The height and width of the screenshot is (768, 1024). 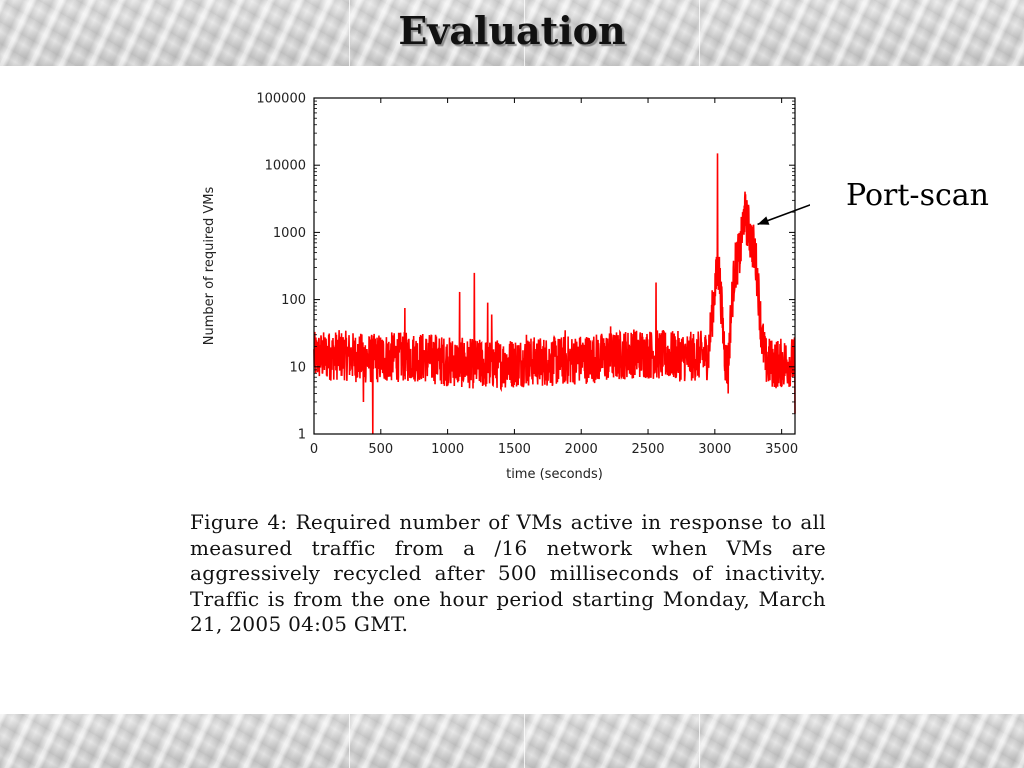 I want to click on port-scan-annotation: Port-scan, so click(x=917, y=195).